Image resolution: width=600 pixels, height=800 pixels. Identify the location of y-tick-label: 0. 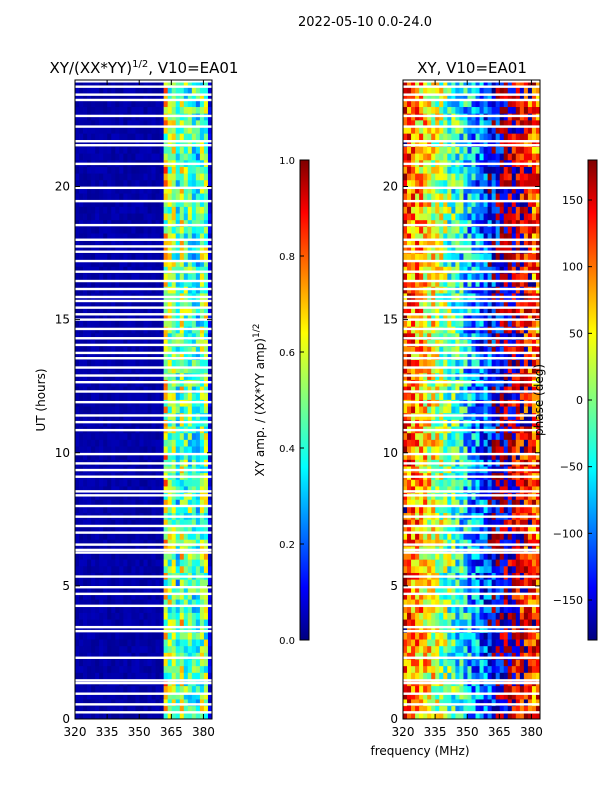
(66, 719).